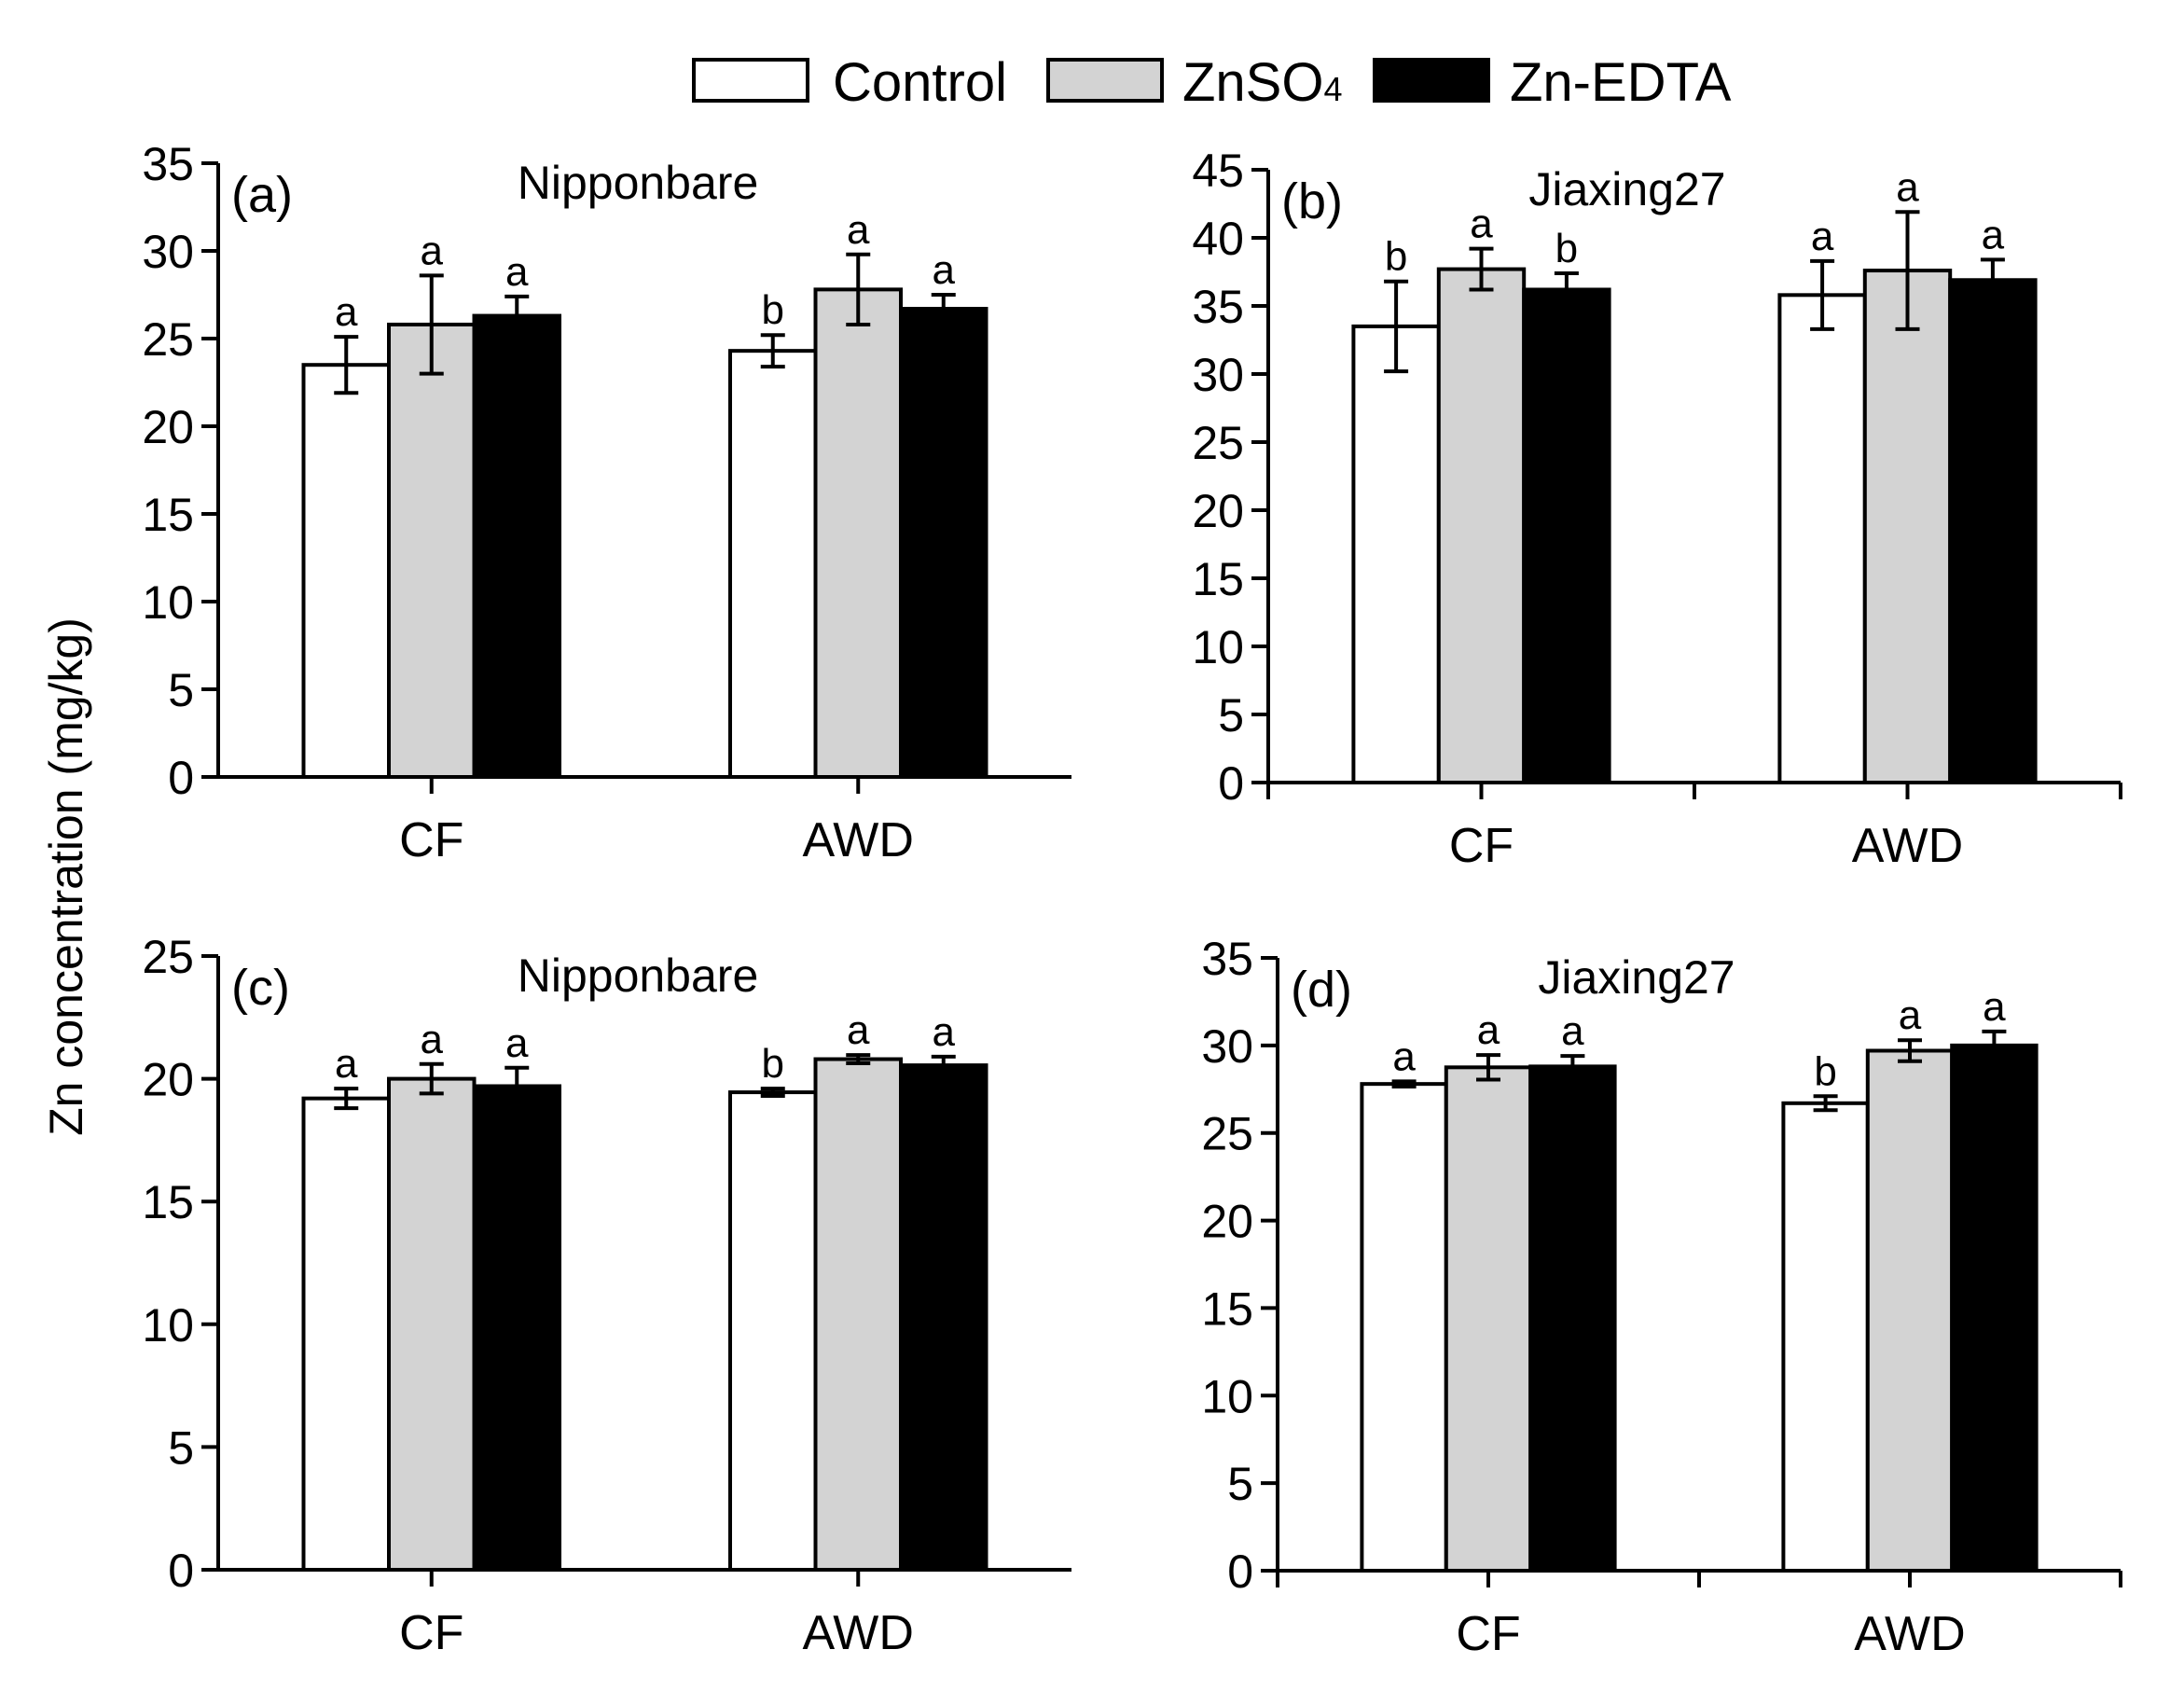 The height and width of the screenshot is (1705, 2184). I want to click on panel-tag: (d), so click(1321, 990).